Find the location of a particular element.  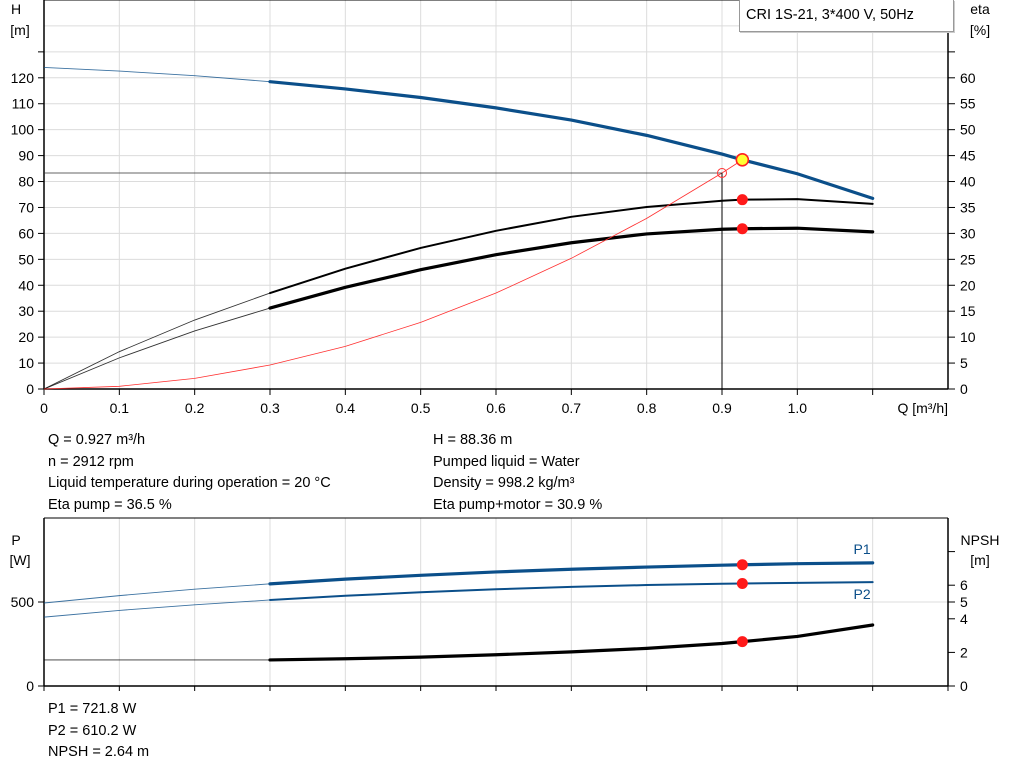

x-tick-label: 1.0 is located at coordinates (798, 408).